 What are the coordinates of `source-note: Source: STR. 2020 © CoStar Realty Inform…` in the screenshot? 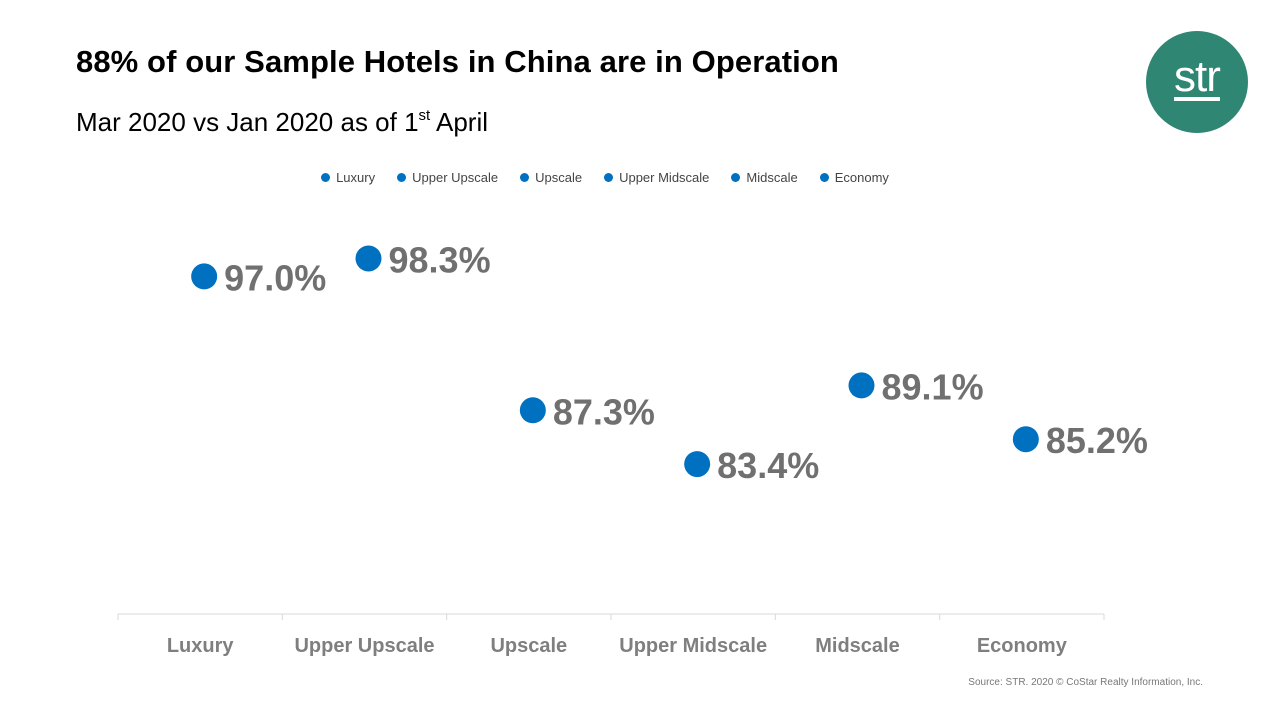 It's located at (1085, 682).